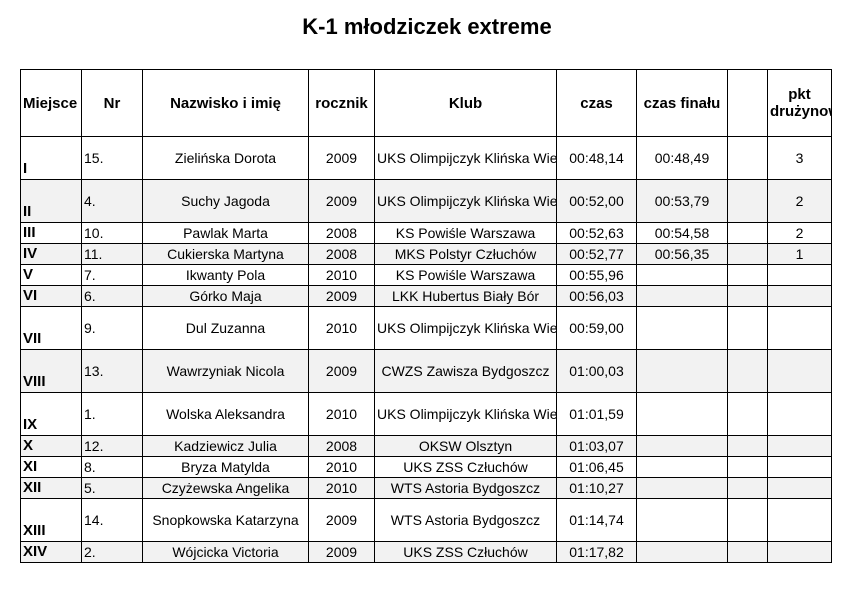  I want to click on name-cell: Ikwanty Pola, so click(225, 275).